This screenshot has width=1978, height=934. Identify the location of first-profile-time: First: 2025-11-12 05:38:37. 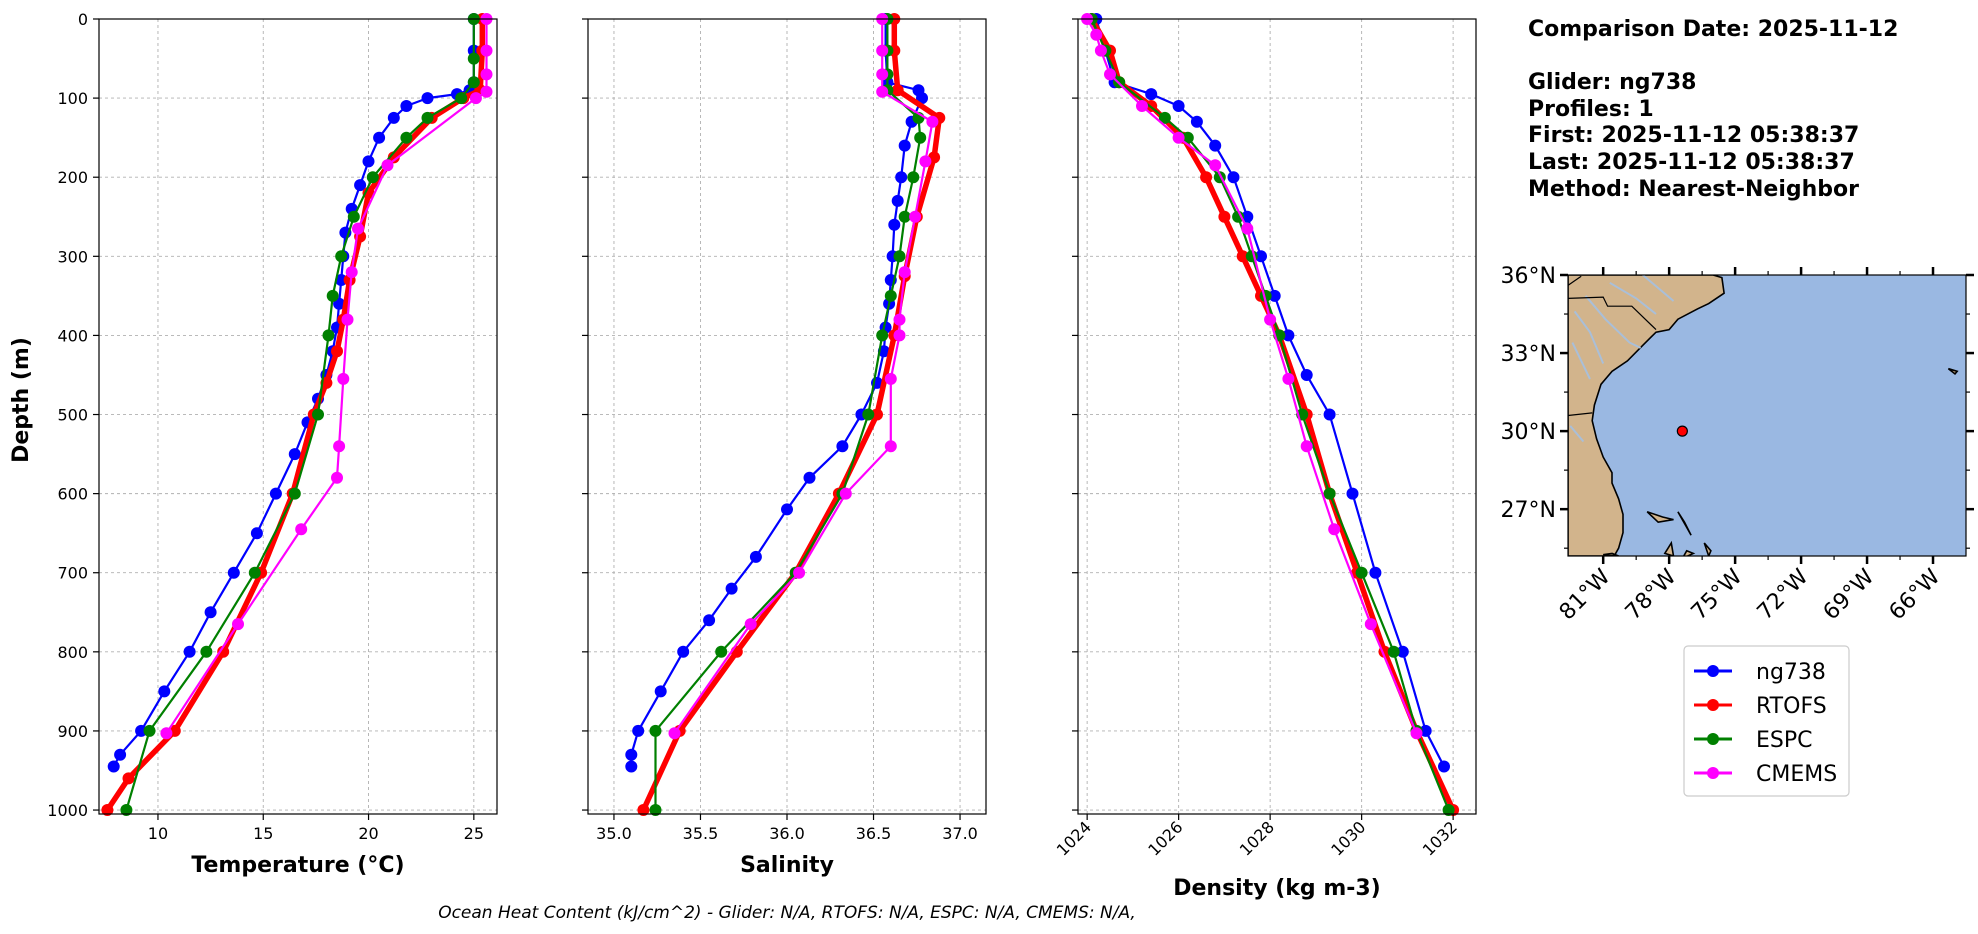
(1693, 135).